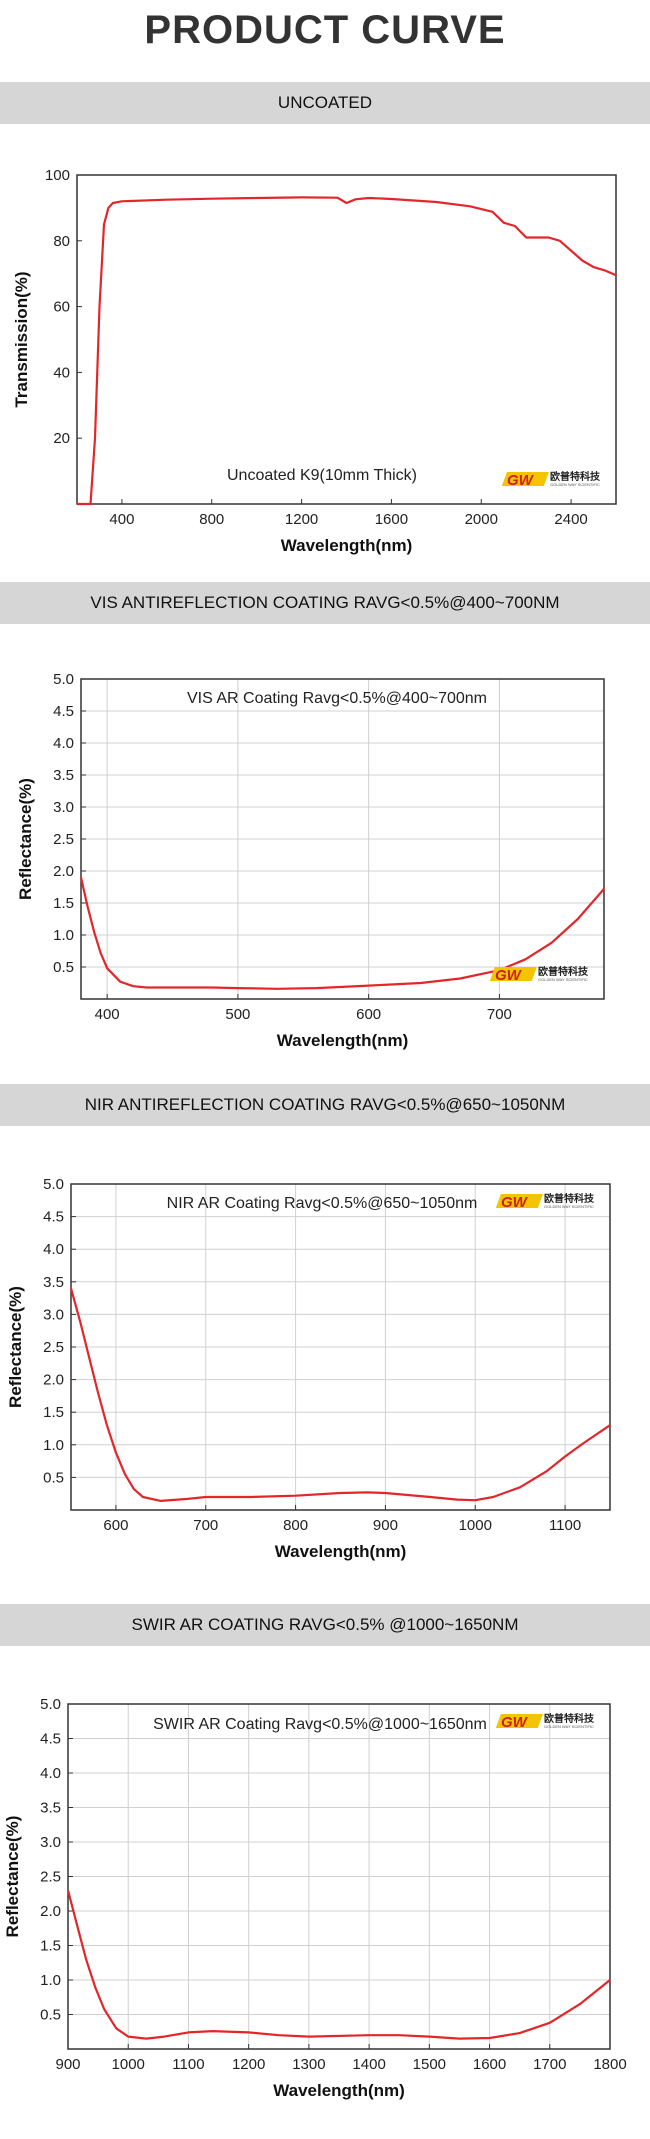 The width and height of the screenshot is (650, 2139). I want to click on section-bar-uncoated: UNCOATED, so click(325, 103).